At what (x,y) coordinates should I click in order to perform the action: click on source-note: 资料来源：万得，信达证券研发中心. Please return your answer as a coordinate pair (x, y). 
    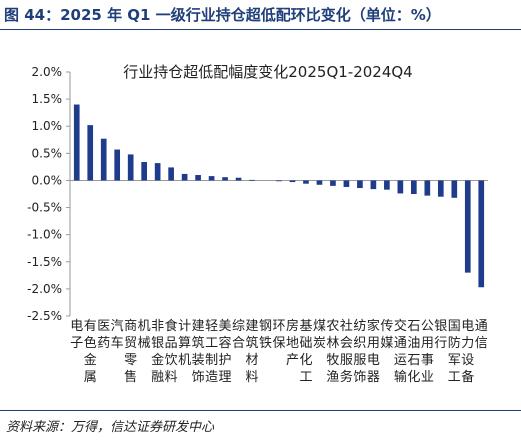
    Looking at the image, I should click on (110, 427).